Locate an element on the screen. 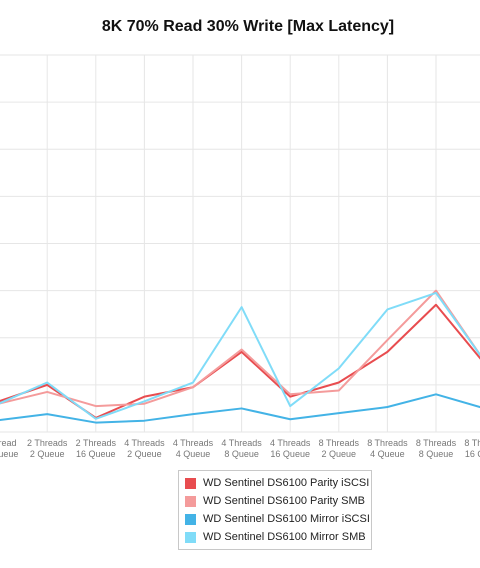 This screenshot has width=480, height=568. x-tick-label: 4 Threads 4 Queue is located at coordinates (193, 448).